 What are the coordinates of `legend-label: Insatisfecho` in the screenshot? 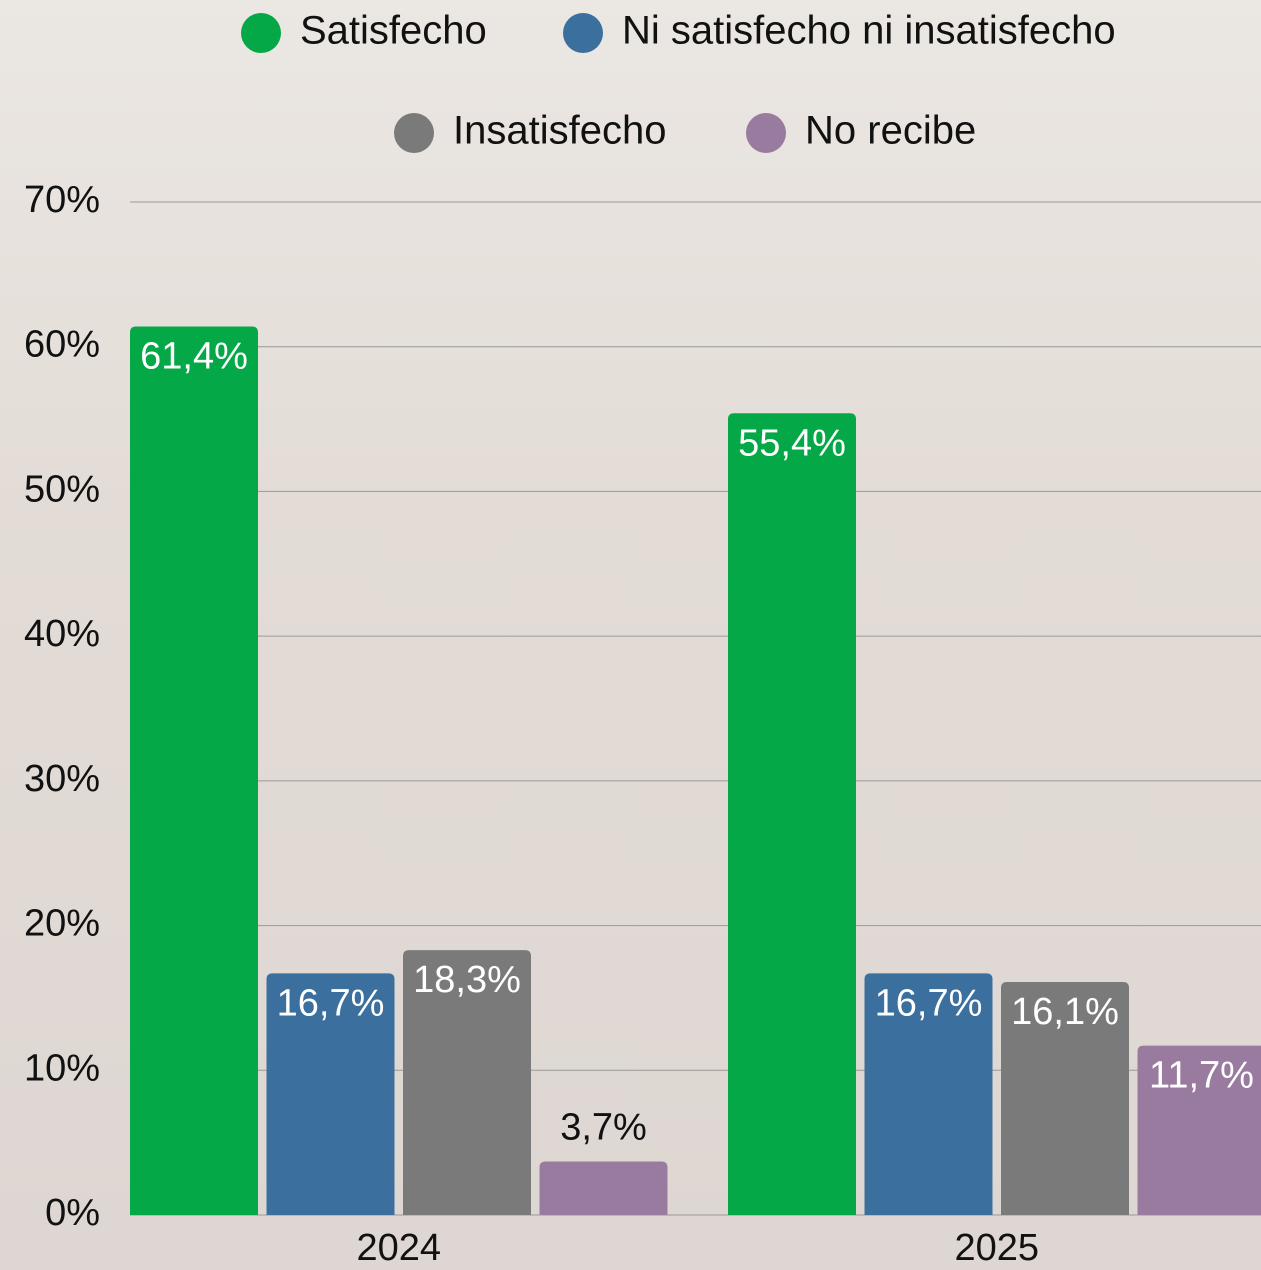 It's located at (559, 131).